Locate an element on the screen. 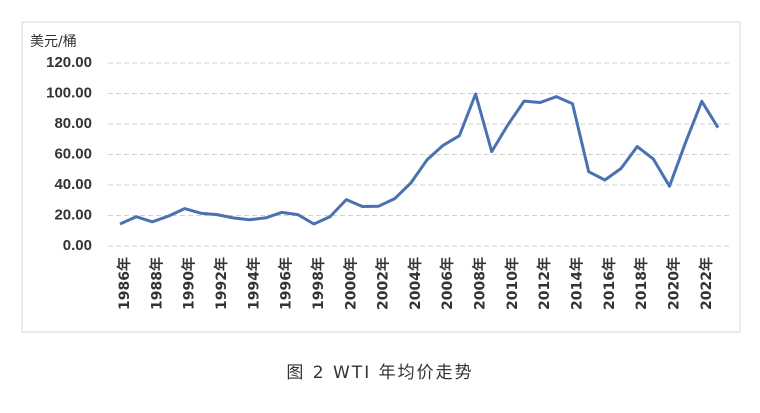 Image resolution: width=760 pixels, height=413 pixels. x-tick-label: 1998年 is located at coordinates (318, 283).